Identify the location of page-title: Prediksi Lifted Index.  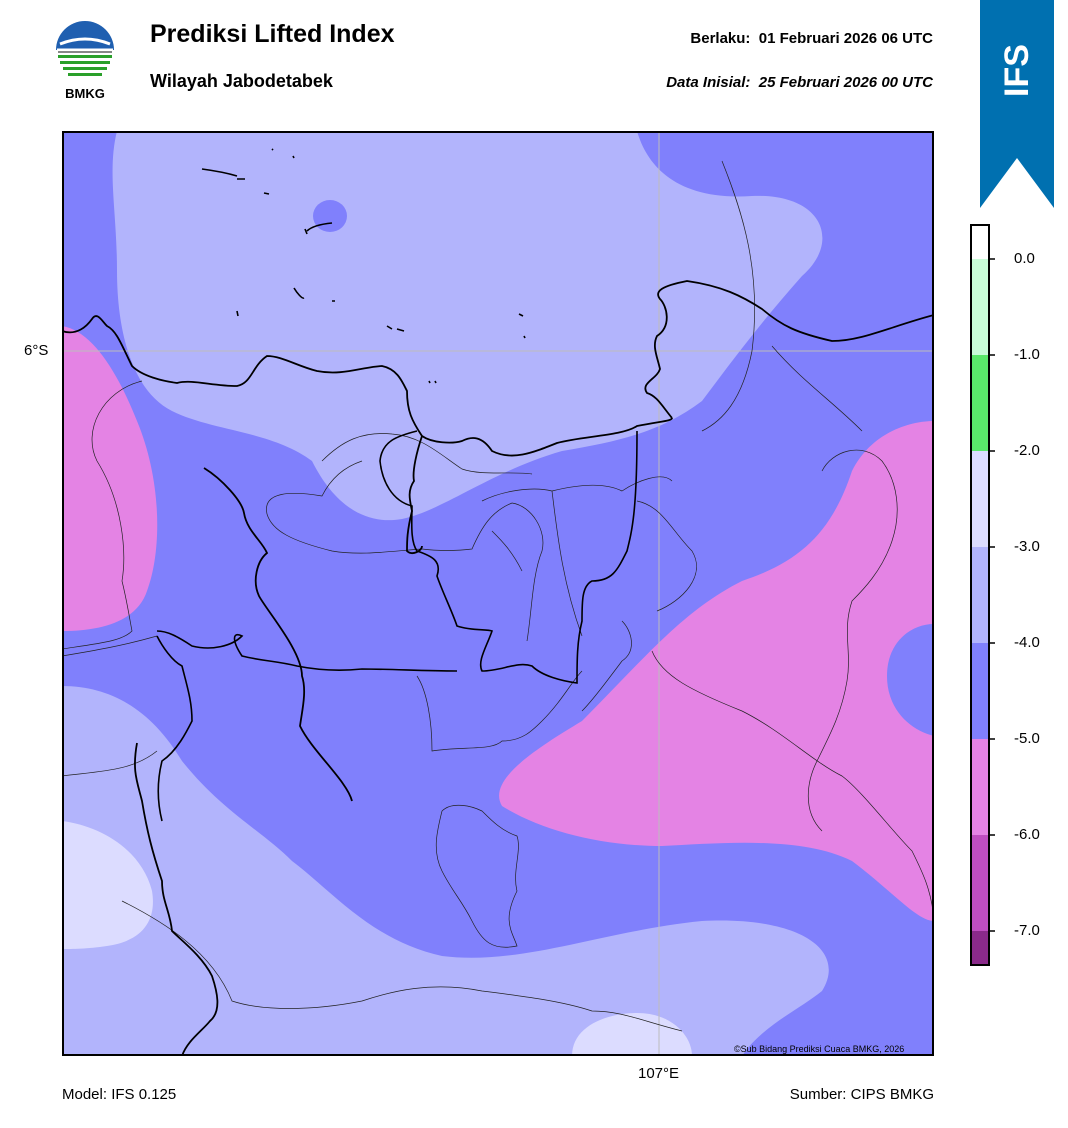
(272, 34).